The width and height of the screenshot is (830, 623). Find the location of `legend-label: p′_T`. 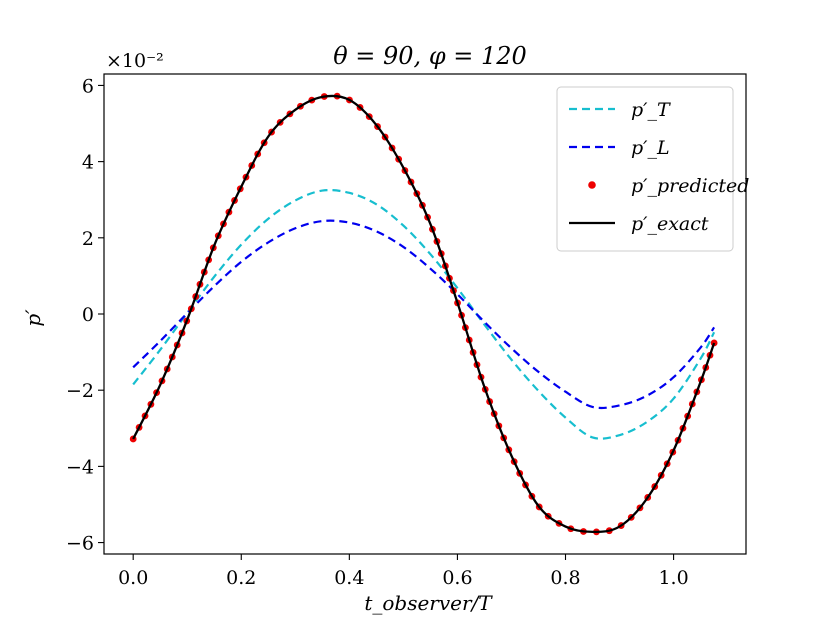

legend-label: p′_T is located at coordinates (651, 110).